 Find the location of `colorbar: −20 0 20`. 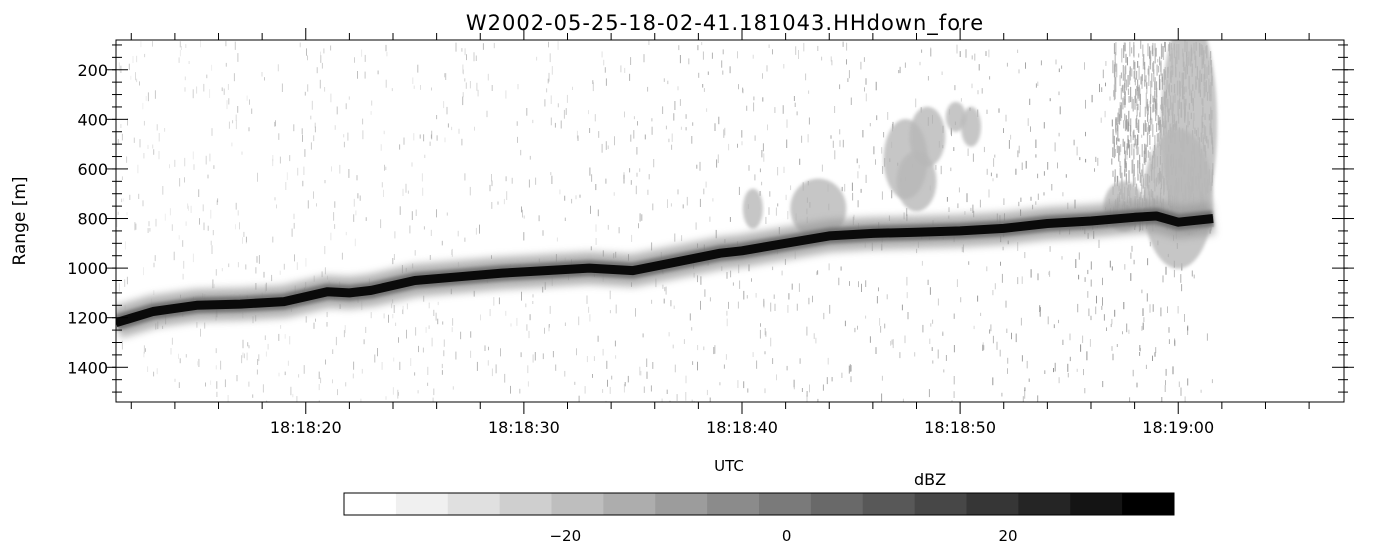

colorbar: −20 0 20 is located at coordinates (759, 518).